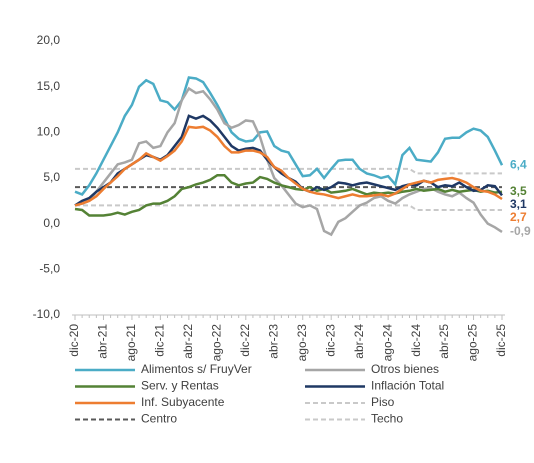 The height and width of the screenshot is (463, 534). Describe the element at coordinates (330, 340) in the screenshot. I see `x-tick-label: dic-23` at that location.